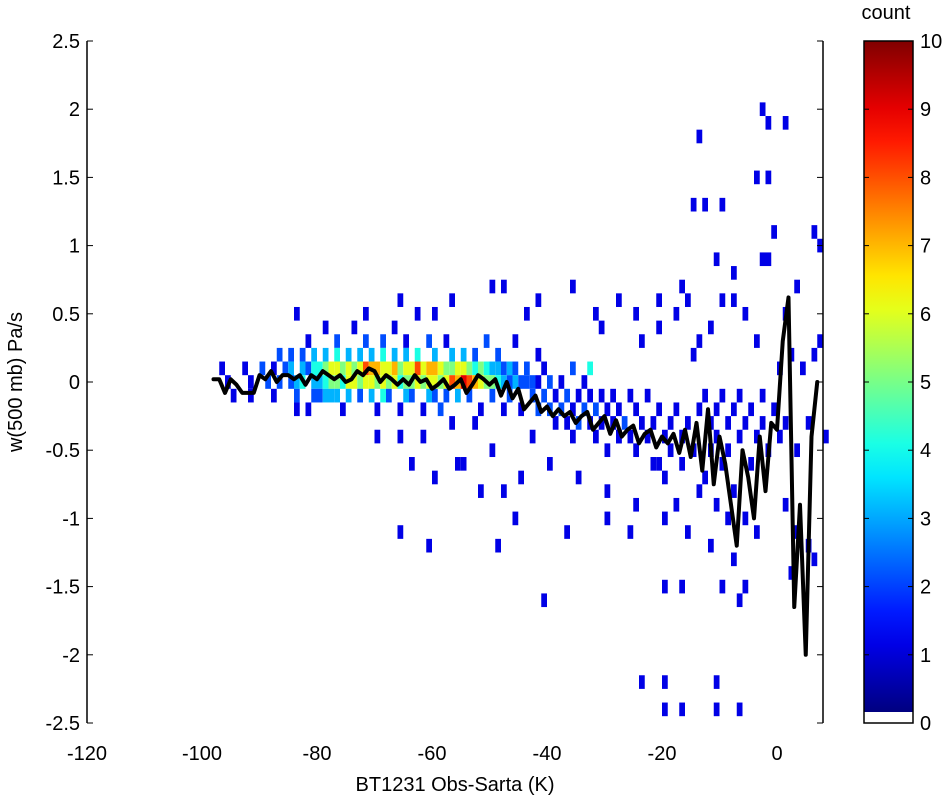 The image size is (949, 802). I want to click on x-tick-label: -40, so click(547, 754).